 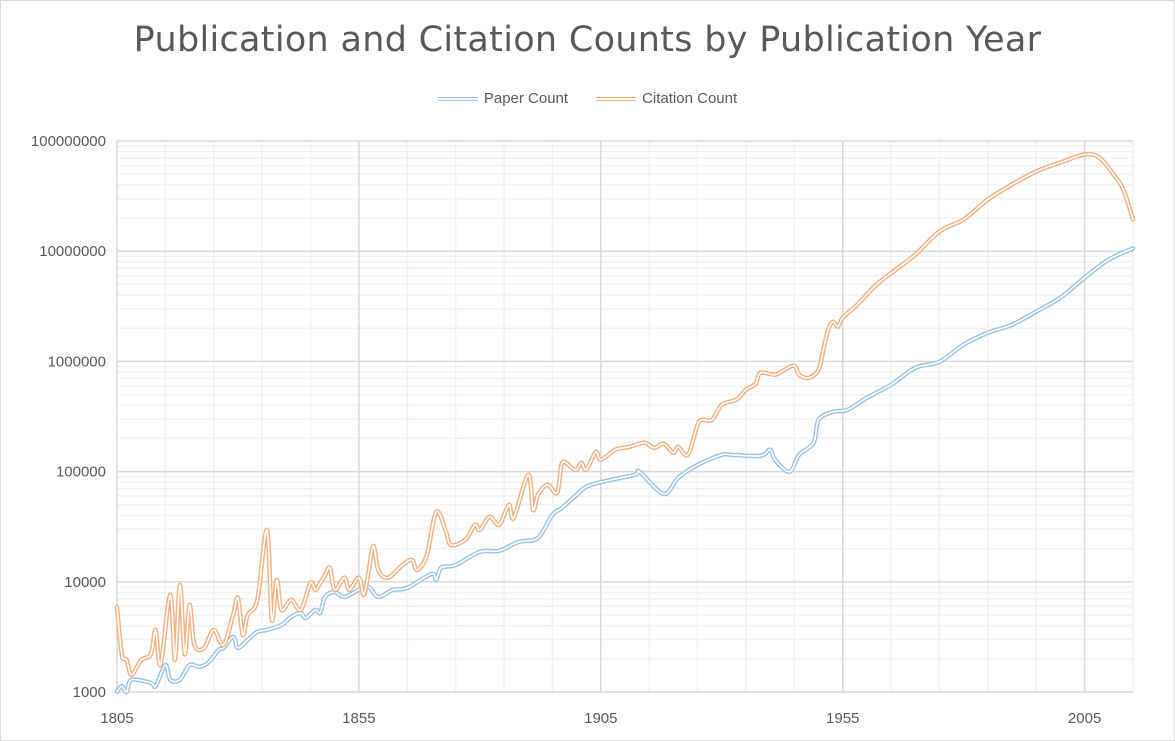 I want to click on legend-item-paper-count: Paper Count, so click(x=503, y=98).